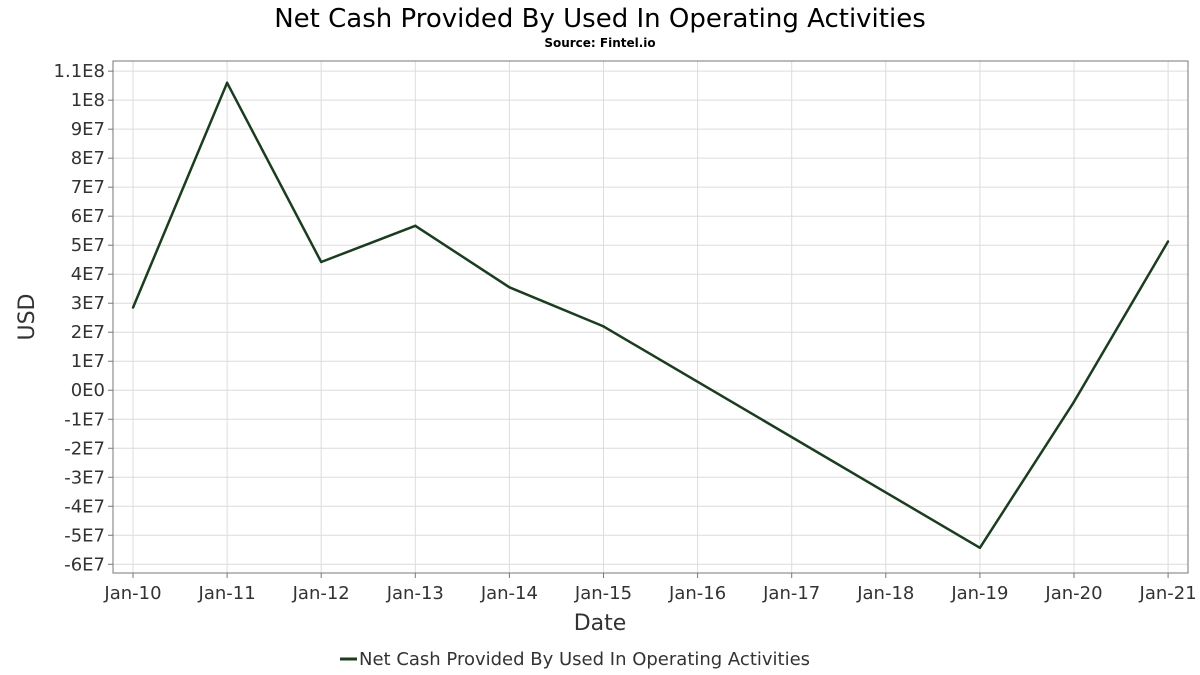 This screenshot has width=1200, height=675. Describe the element at coordinates (88, 216) in the screenshot. I see `y-tick-label: 6E7` at that location.